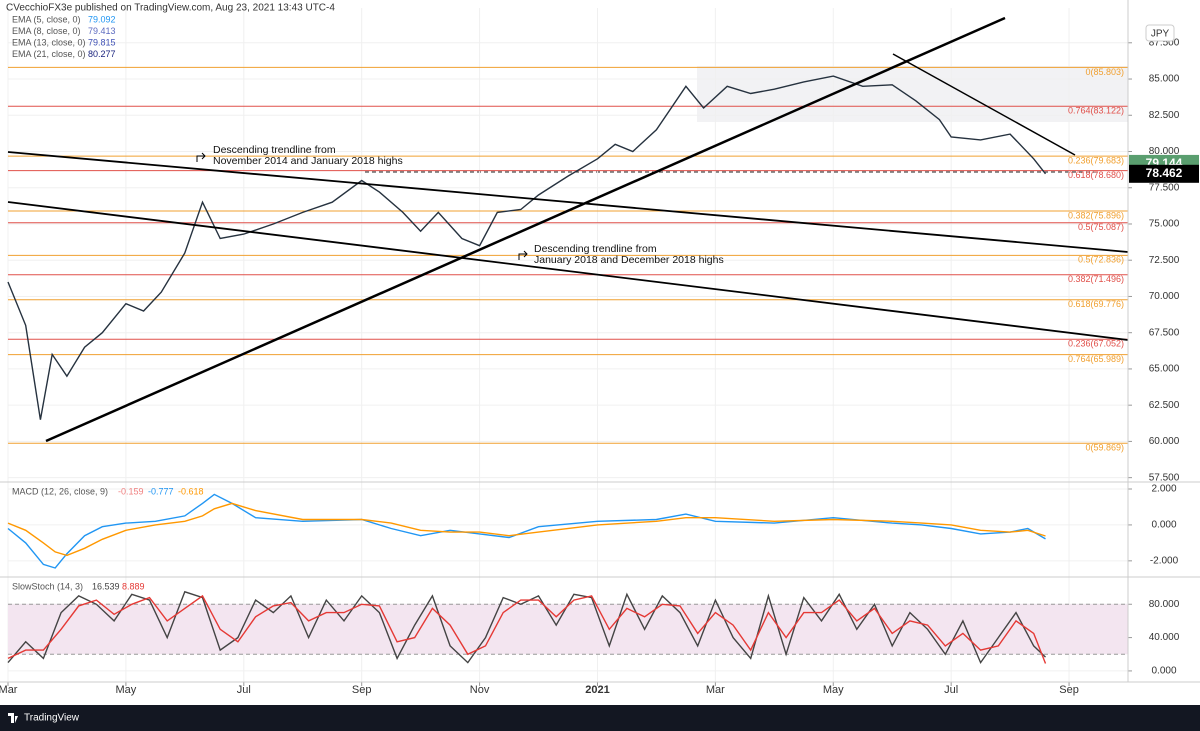  Describe the element at coordinates (1164, 477) in the screenshot. I see `y-tick-label: 57.500` at that location.